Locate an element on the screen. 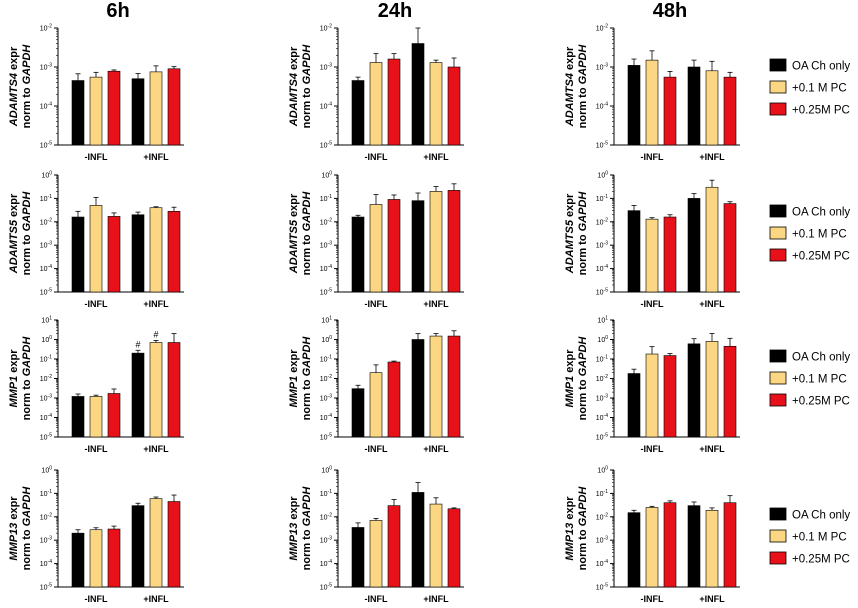 This screenshot has width=858, height=608. y-tick-exponent: -1 is located at coordinates (606, 197).